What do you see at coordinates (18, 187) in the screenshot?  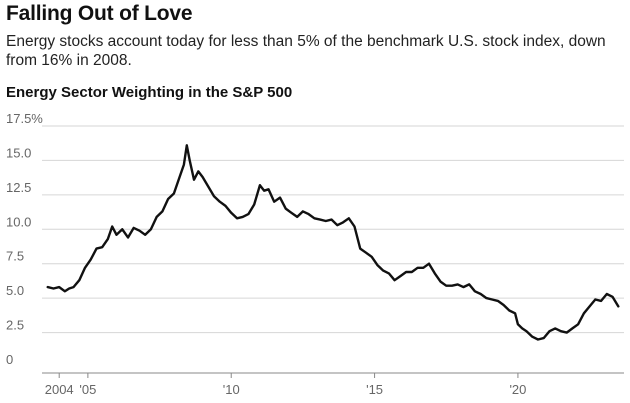 I see `y-tick-label: 12.5` at bounding box center [18, 187].